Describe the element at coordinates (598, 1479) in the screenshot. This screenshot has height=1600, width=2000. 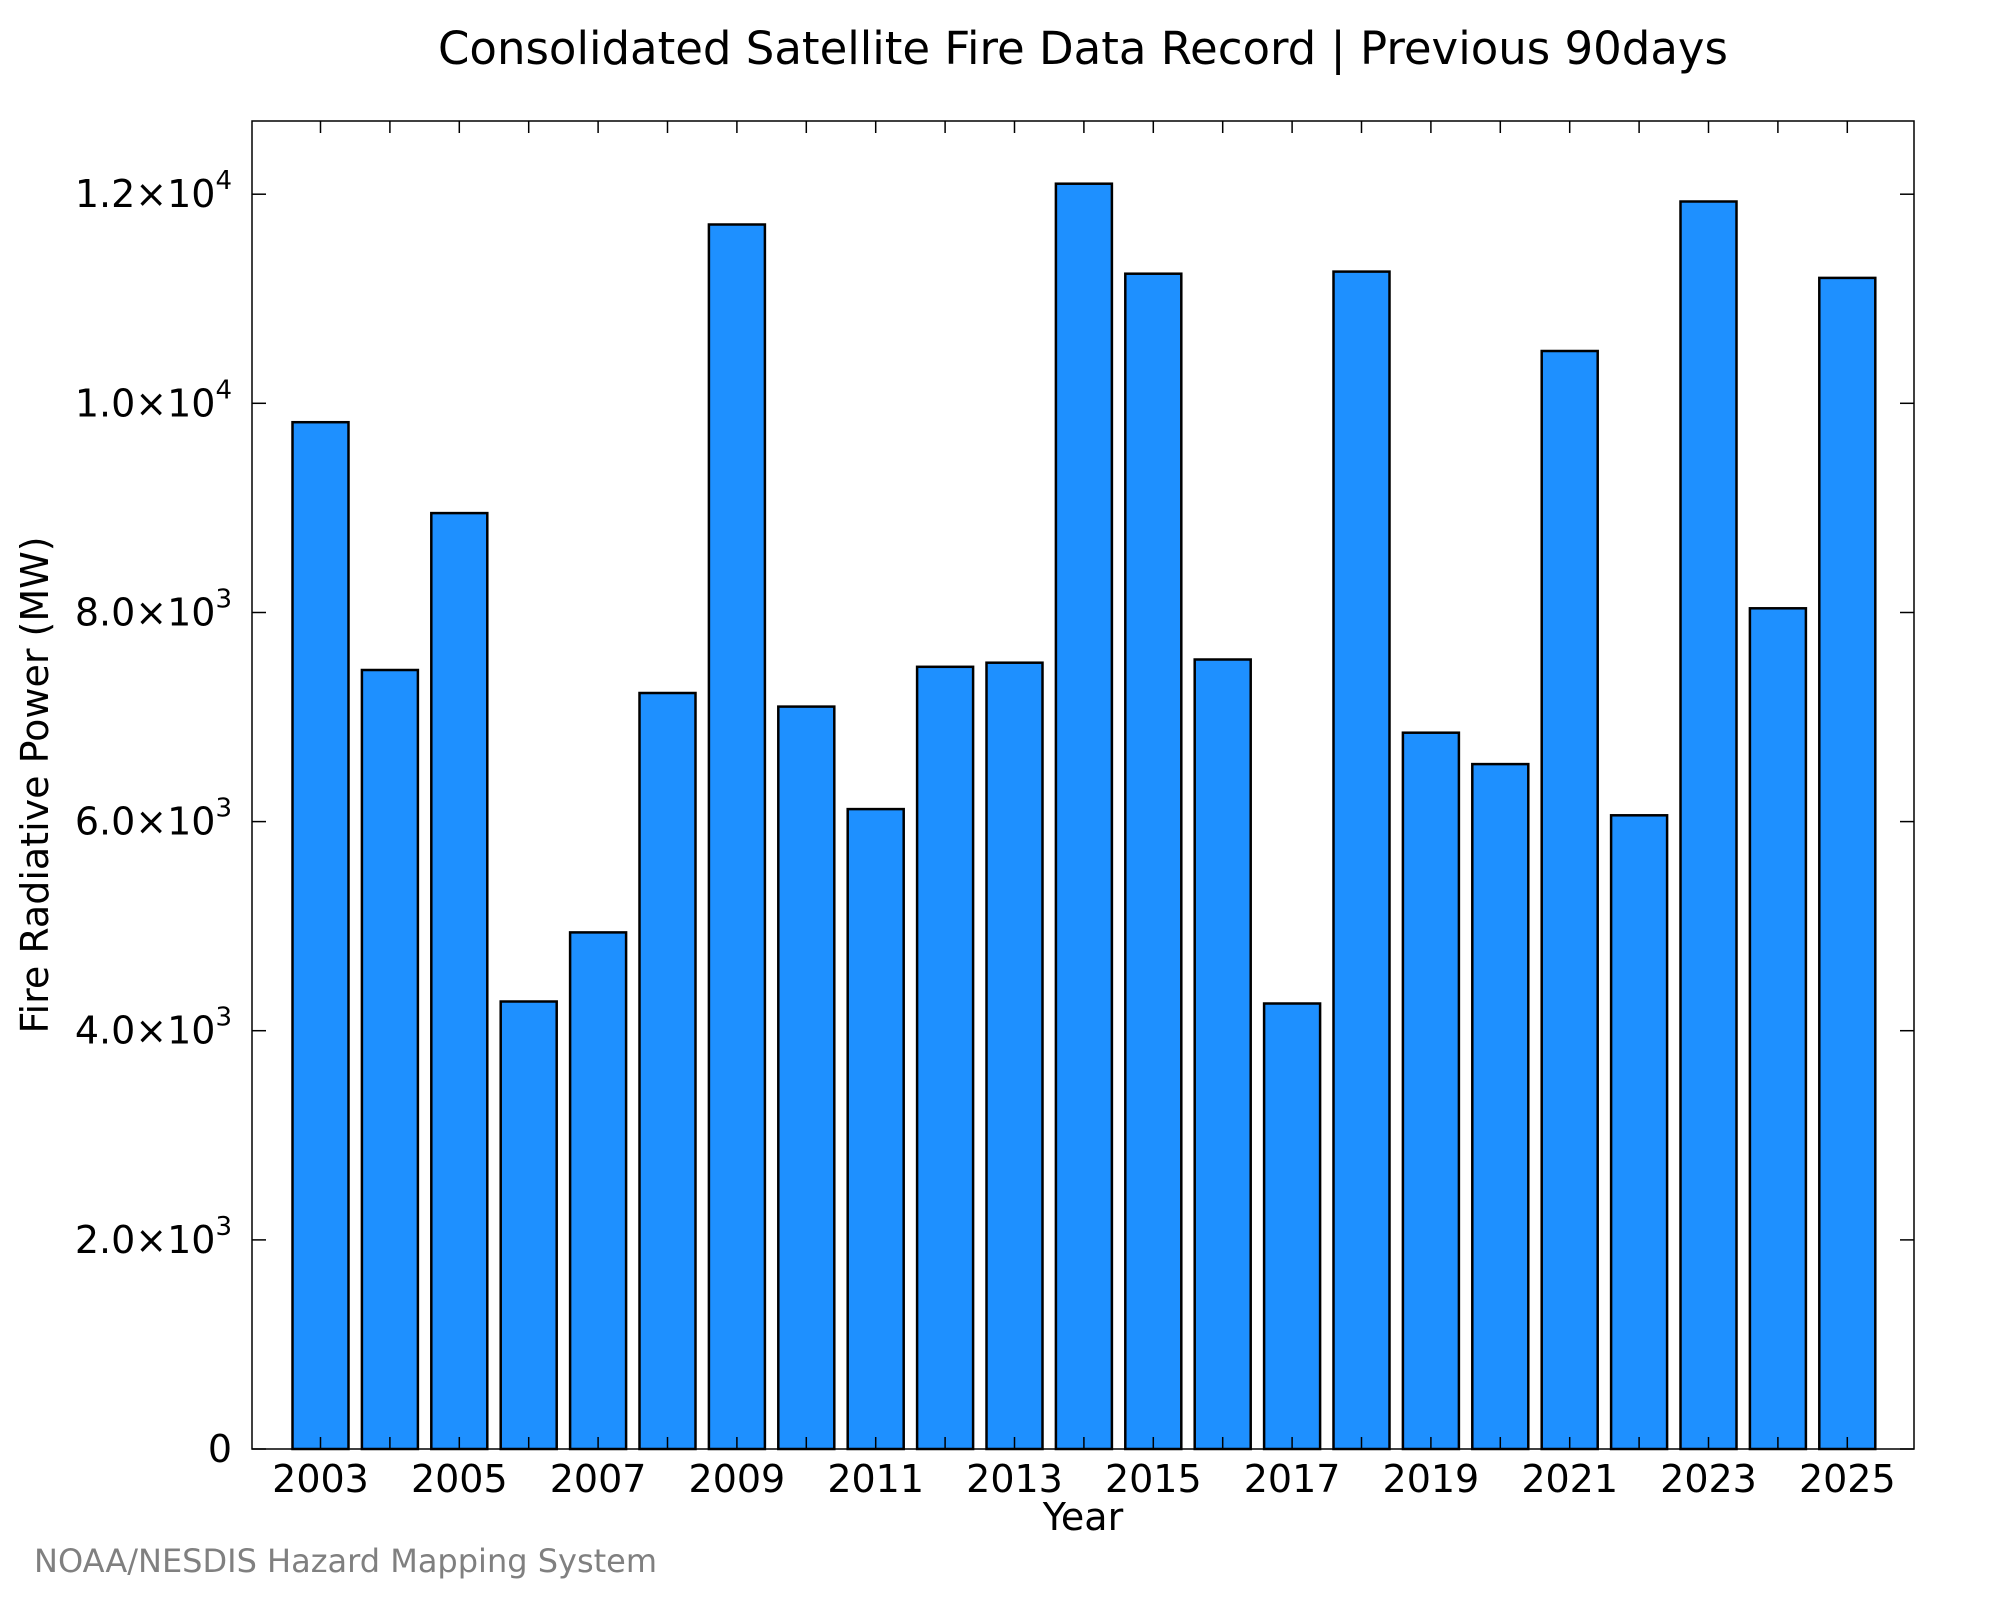
I see `x-tick-label: 2007` at that location.